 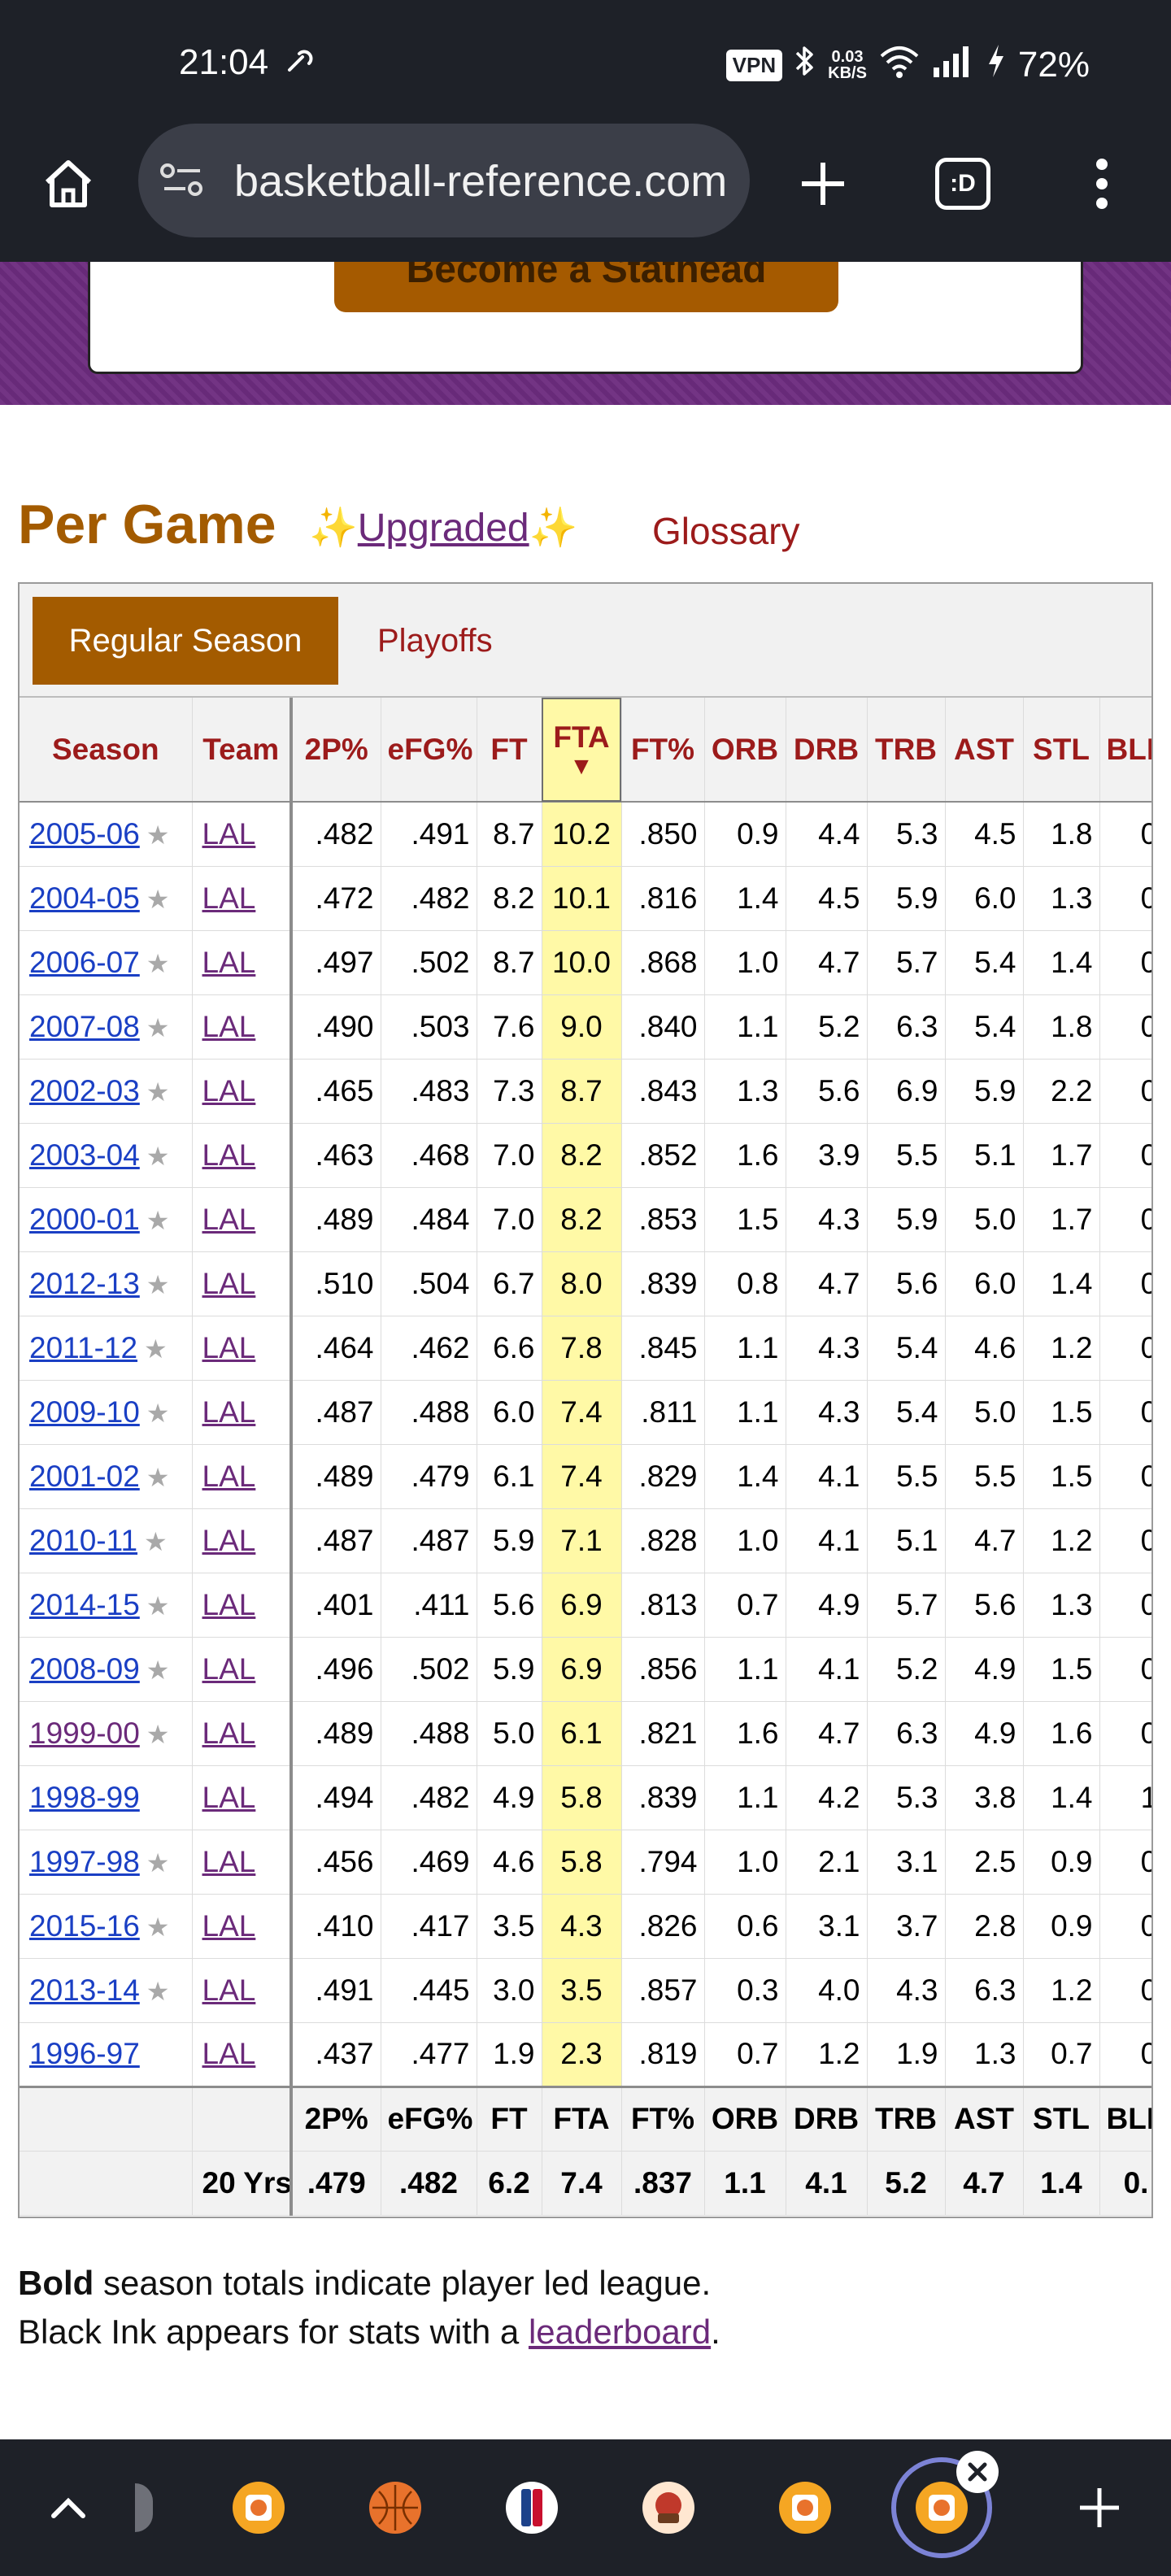 I want to click on stat-cell-ft-pct: .839, so click(x=663, y=1797).